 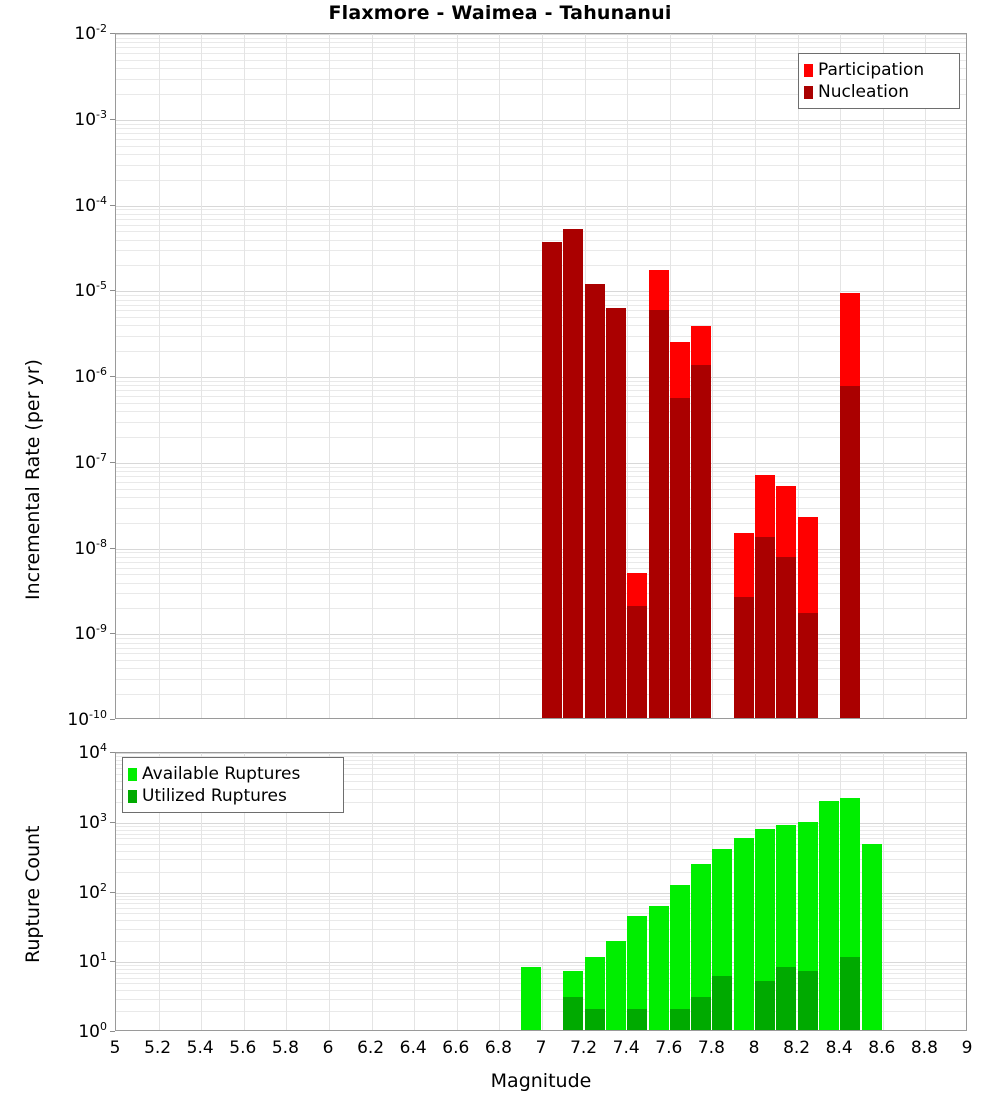 What do you see at coordinates (924, 1048) in the screenshot?
I see `x-axis-tick-label: 8.8` at bounding box center [924, 1048].